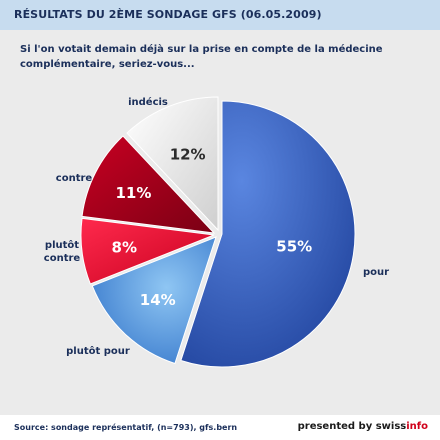  What do you see at coordinates (62, 251) in the screenshot?
I see `category-label-plutot-contre: plutôt contre` at bounding box center [62, 251].